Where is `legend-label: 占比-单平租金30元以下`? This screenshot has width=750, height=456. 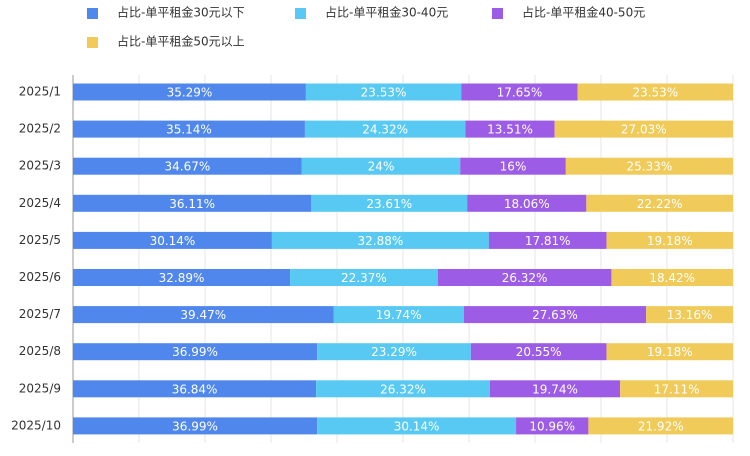
legend-label: 占比-单平租金30元以下 is located at coordinates (181, 12).